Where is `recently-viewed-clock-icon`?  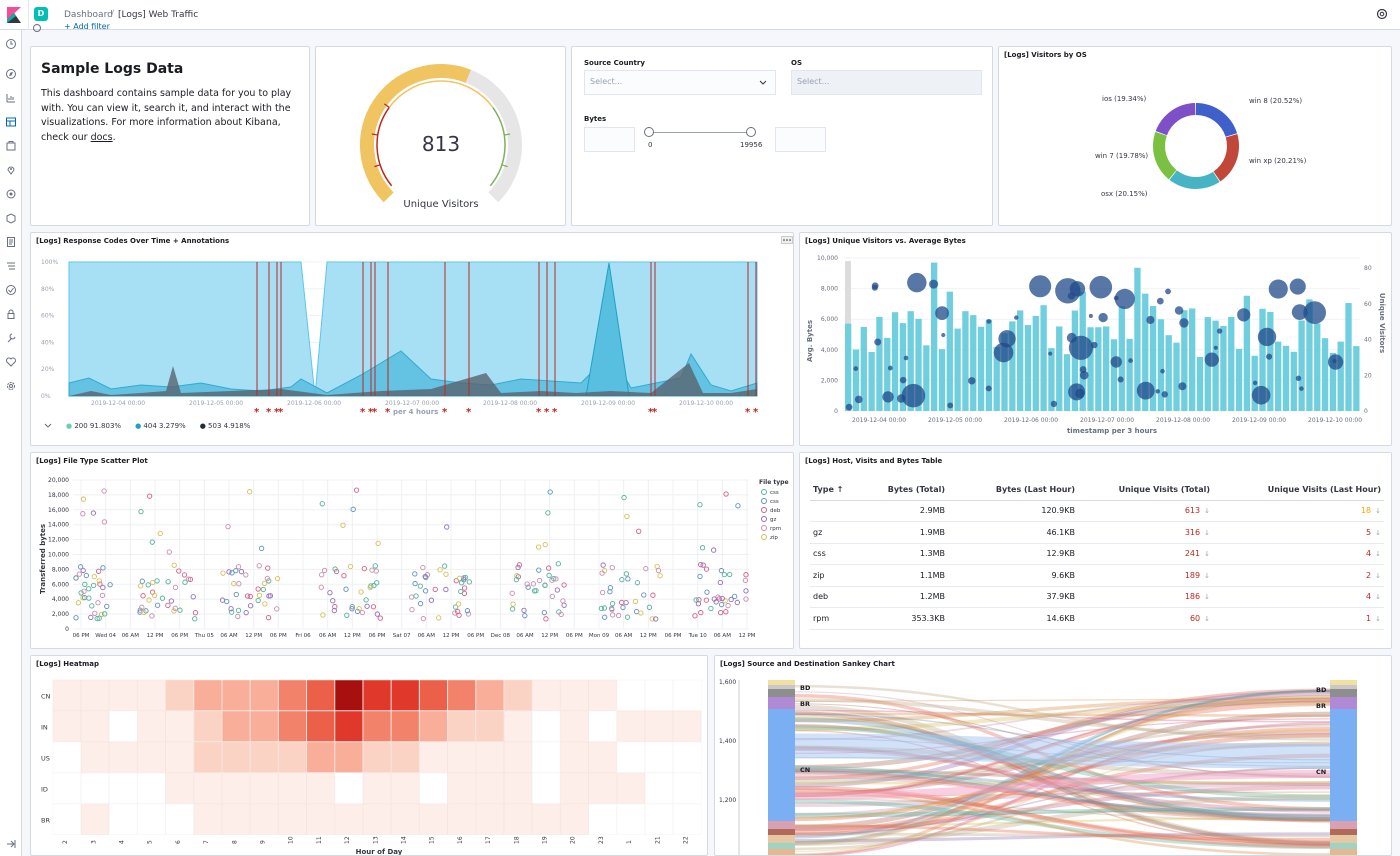 recently-viewed-clock-icon is located at coordinates (11, 44).